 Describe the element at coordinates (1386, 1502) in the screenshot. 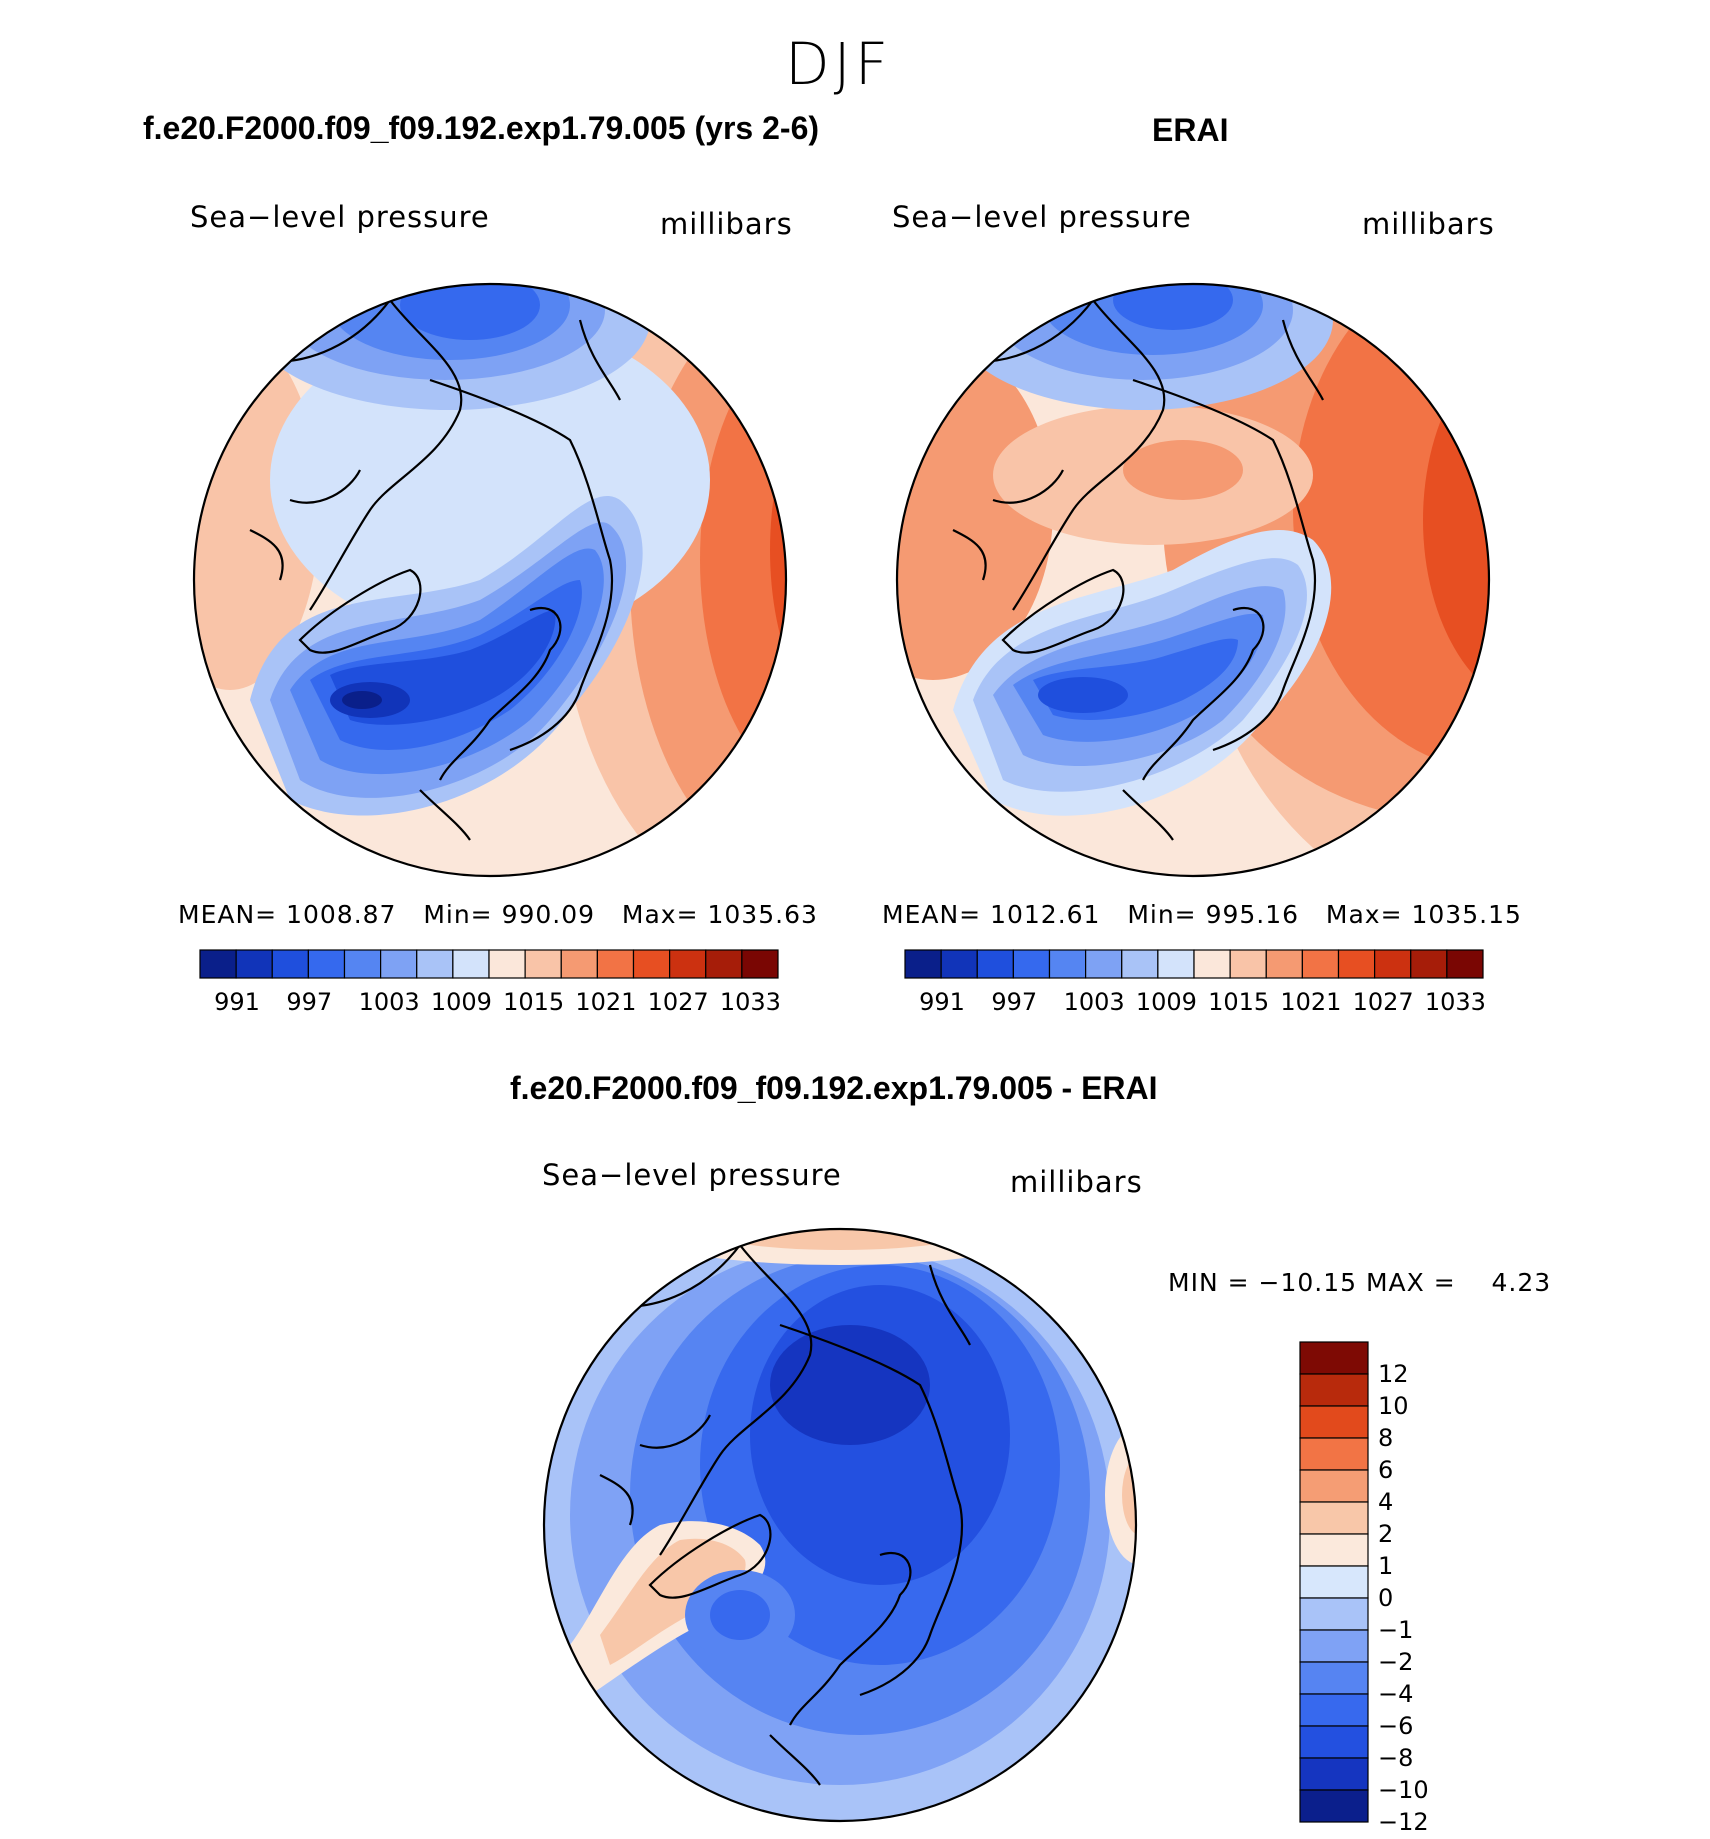

I see `diff-colorbar-tick-label: 4` at that location.